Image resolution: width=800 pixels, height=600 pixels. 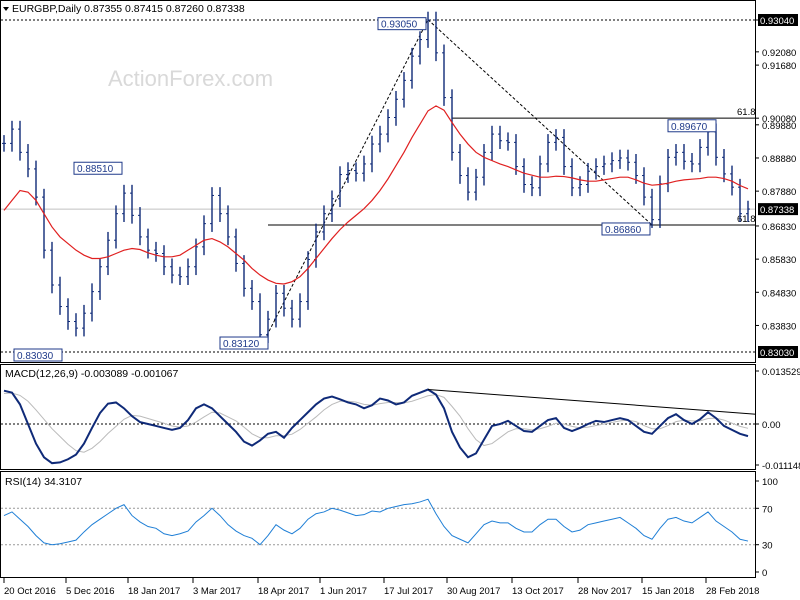 I want to click on x-tick-label: 1 Jun 2017, so click(x=343, y=591).